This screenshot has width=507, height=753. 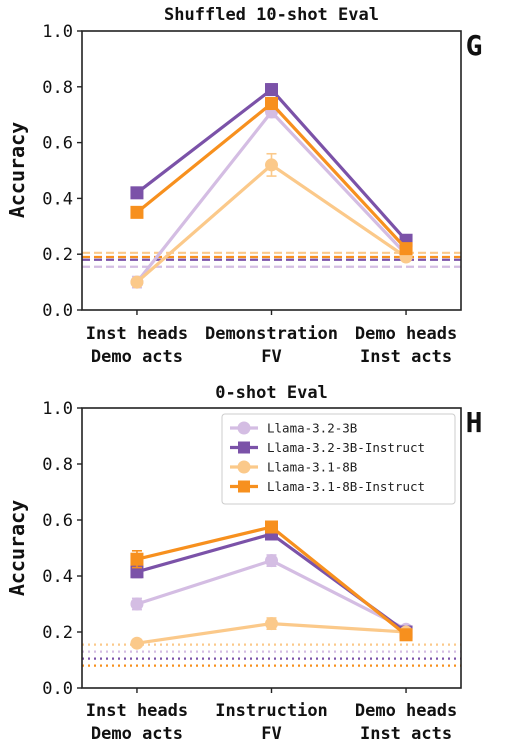 I want to click on x-tick-label: Demonstration, so click(x=271, y=334).